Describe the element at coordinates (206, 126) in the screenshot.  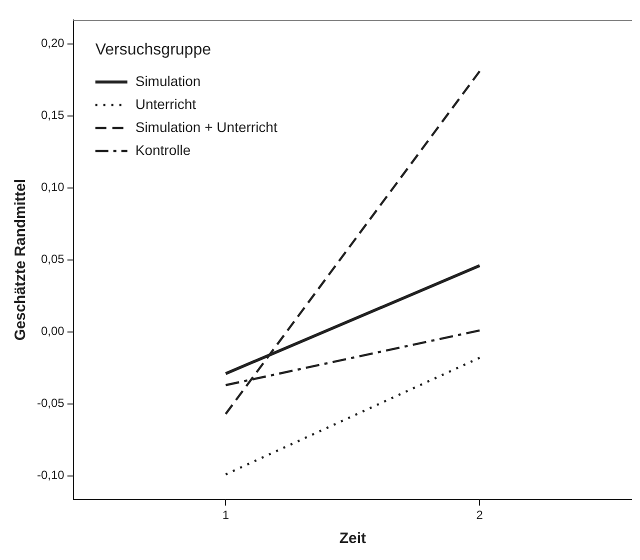
I see `legend-label: Simulation + Unterricht` at that location.